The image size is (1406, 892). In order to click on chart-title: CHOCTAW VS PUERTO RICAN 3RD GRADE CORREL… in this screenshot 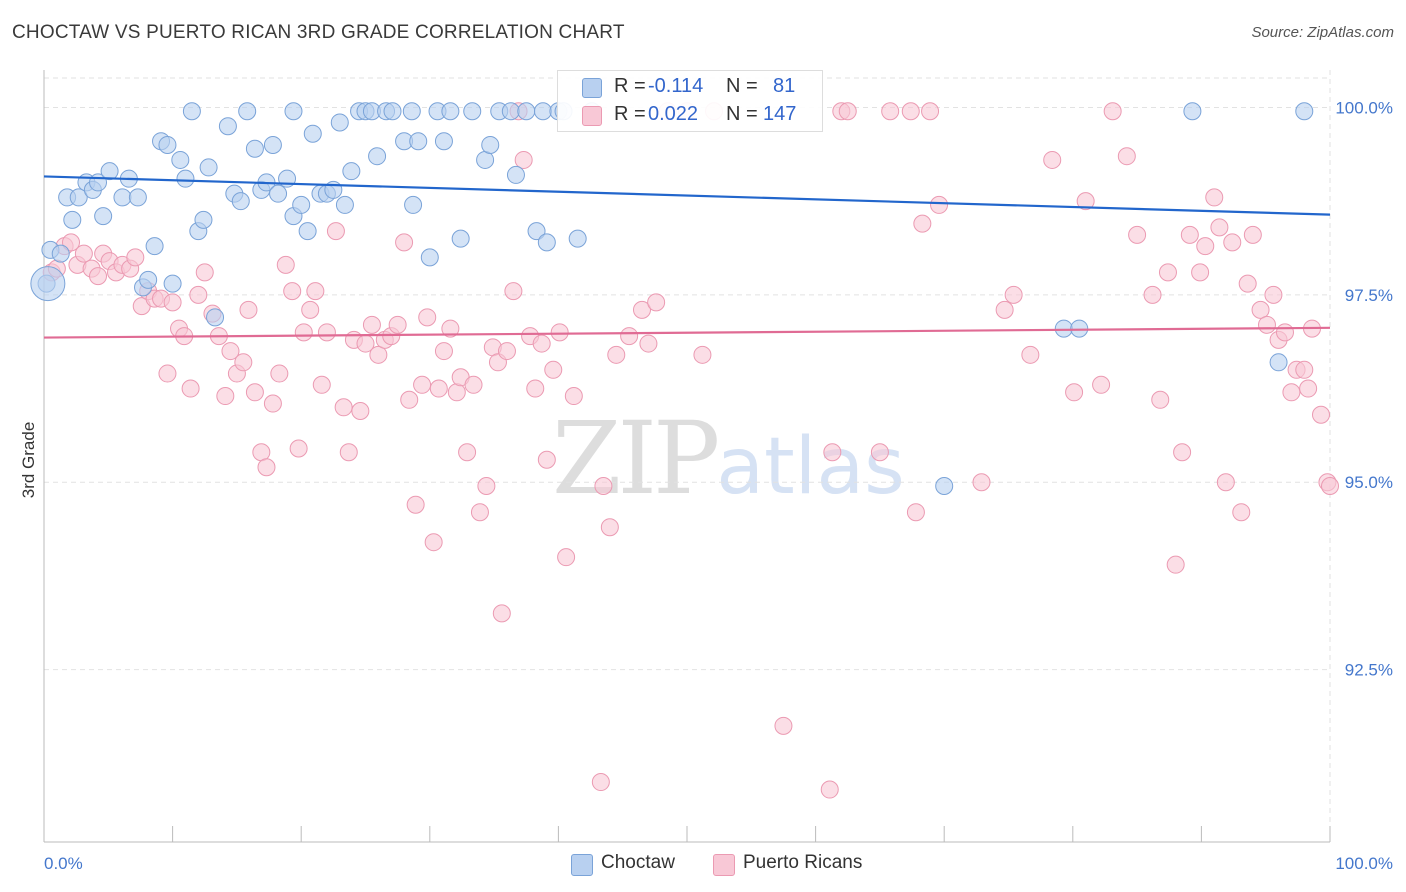, I will do `click(318, 32)`.